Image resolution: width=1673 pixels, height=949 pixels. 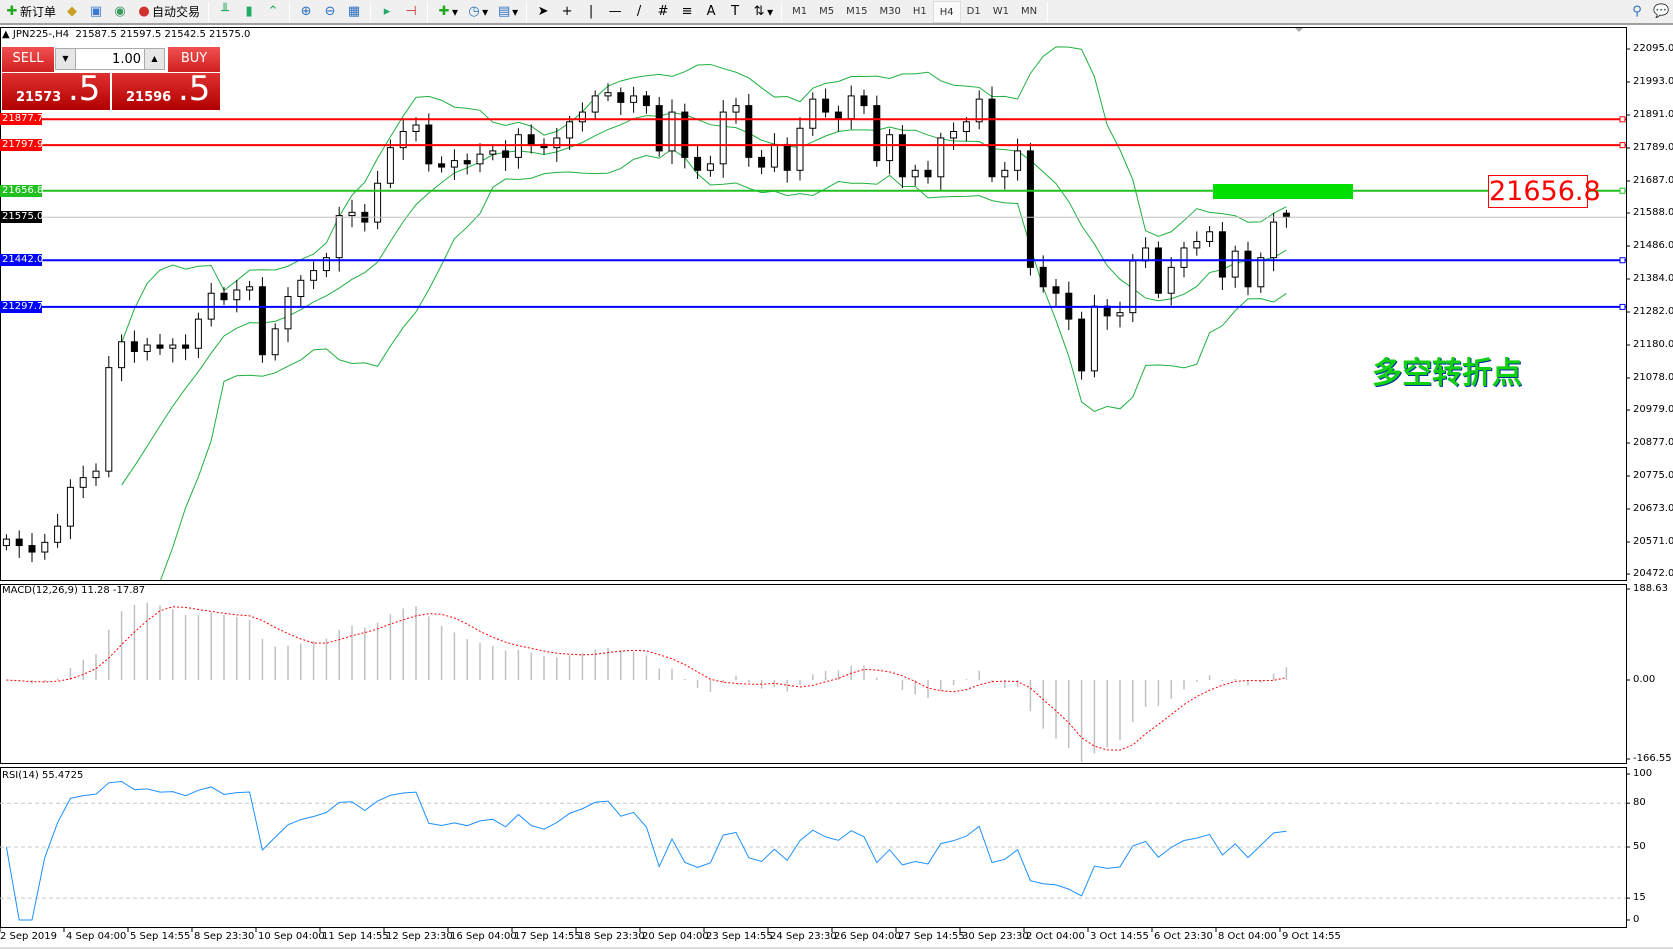 What do you see at coordinates (800, 11) in the screenshot?
I see `timeframe-m1: M1` at bounding box center [800, 11].